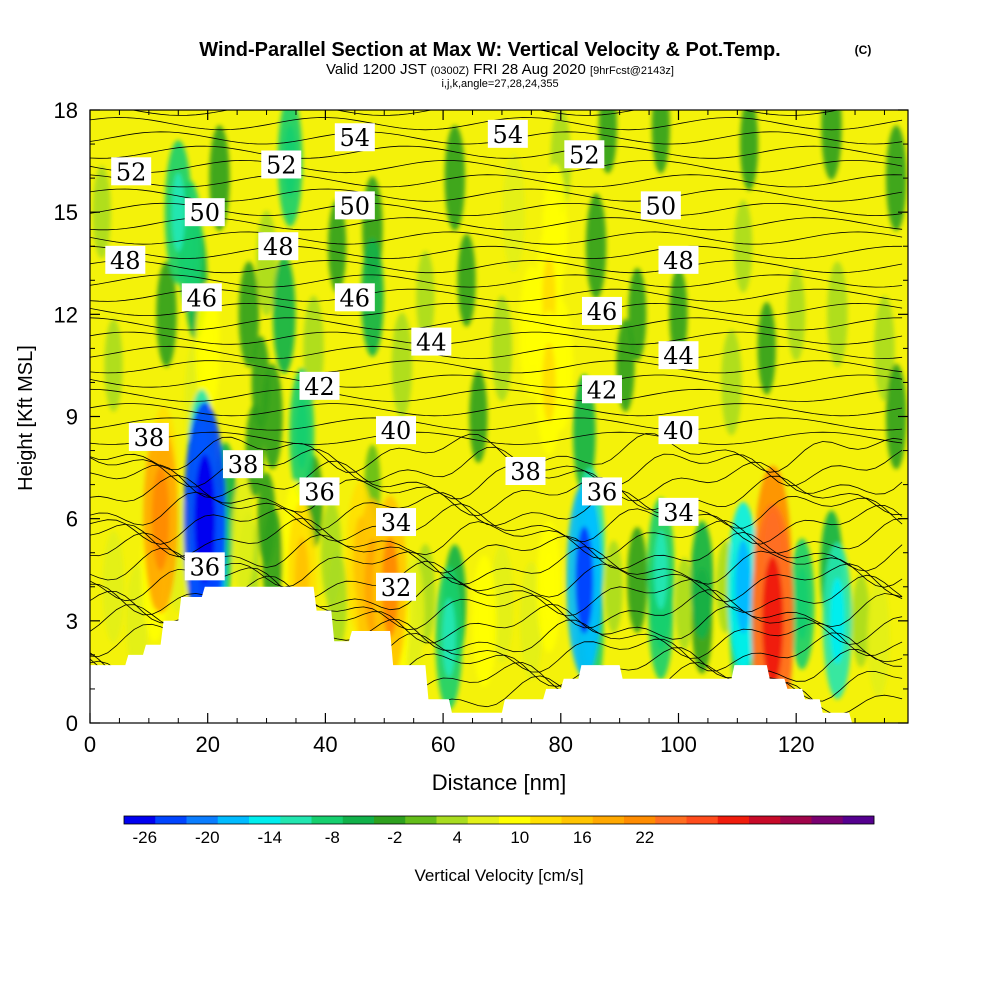  I want to click on colorbar-tick-label: 4, so click(457, 837).